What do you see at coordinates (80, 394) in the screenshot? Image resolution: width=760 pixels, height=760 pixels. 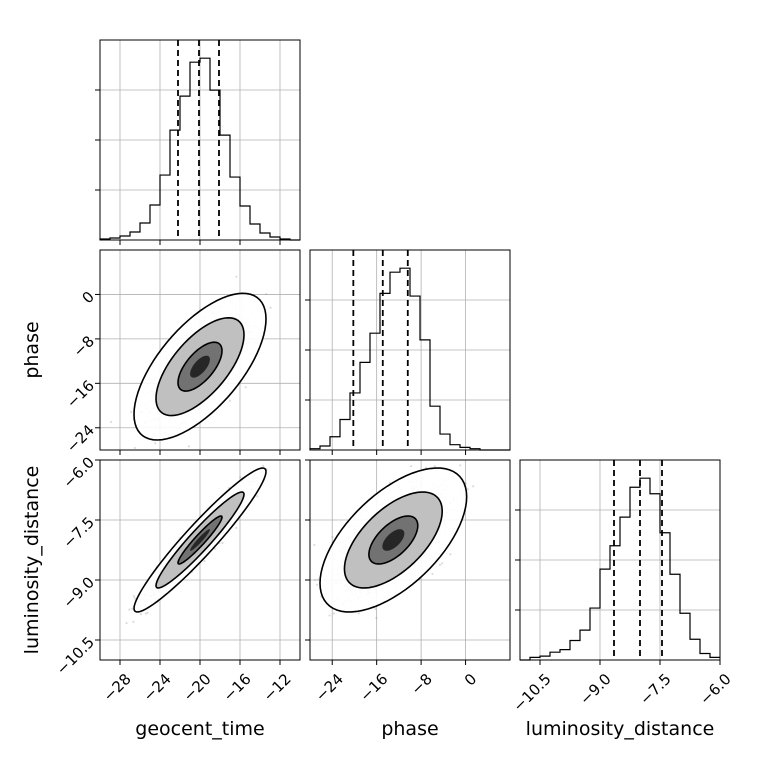 I see `y-tick-label-phase: −16` at bounding box center [80, 394].